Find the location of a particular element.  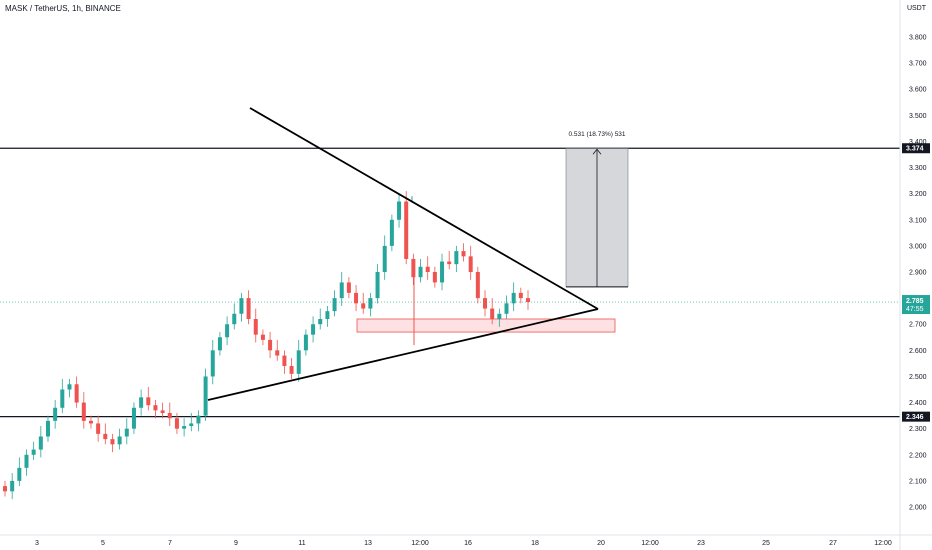

y-tick-label: 3.300 is located at coordinates (918, 168).